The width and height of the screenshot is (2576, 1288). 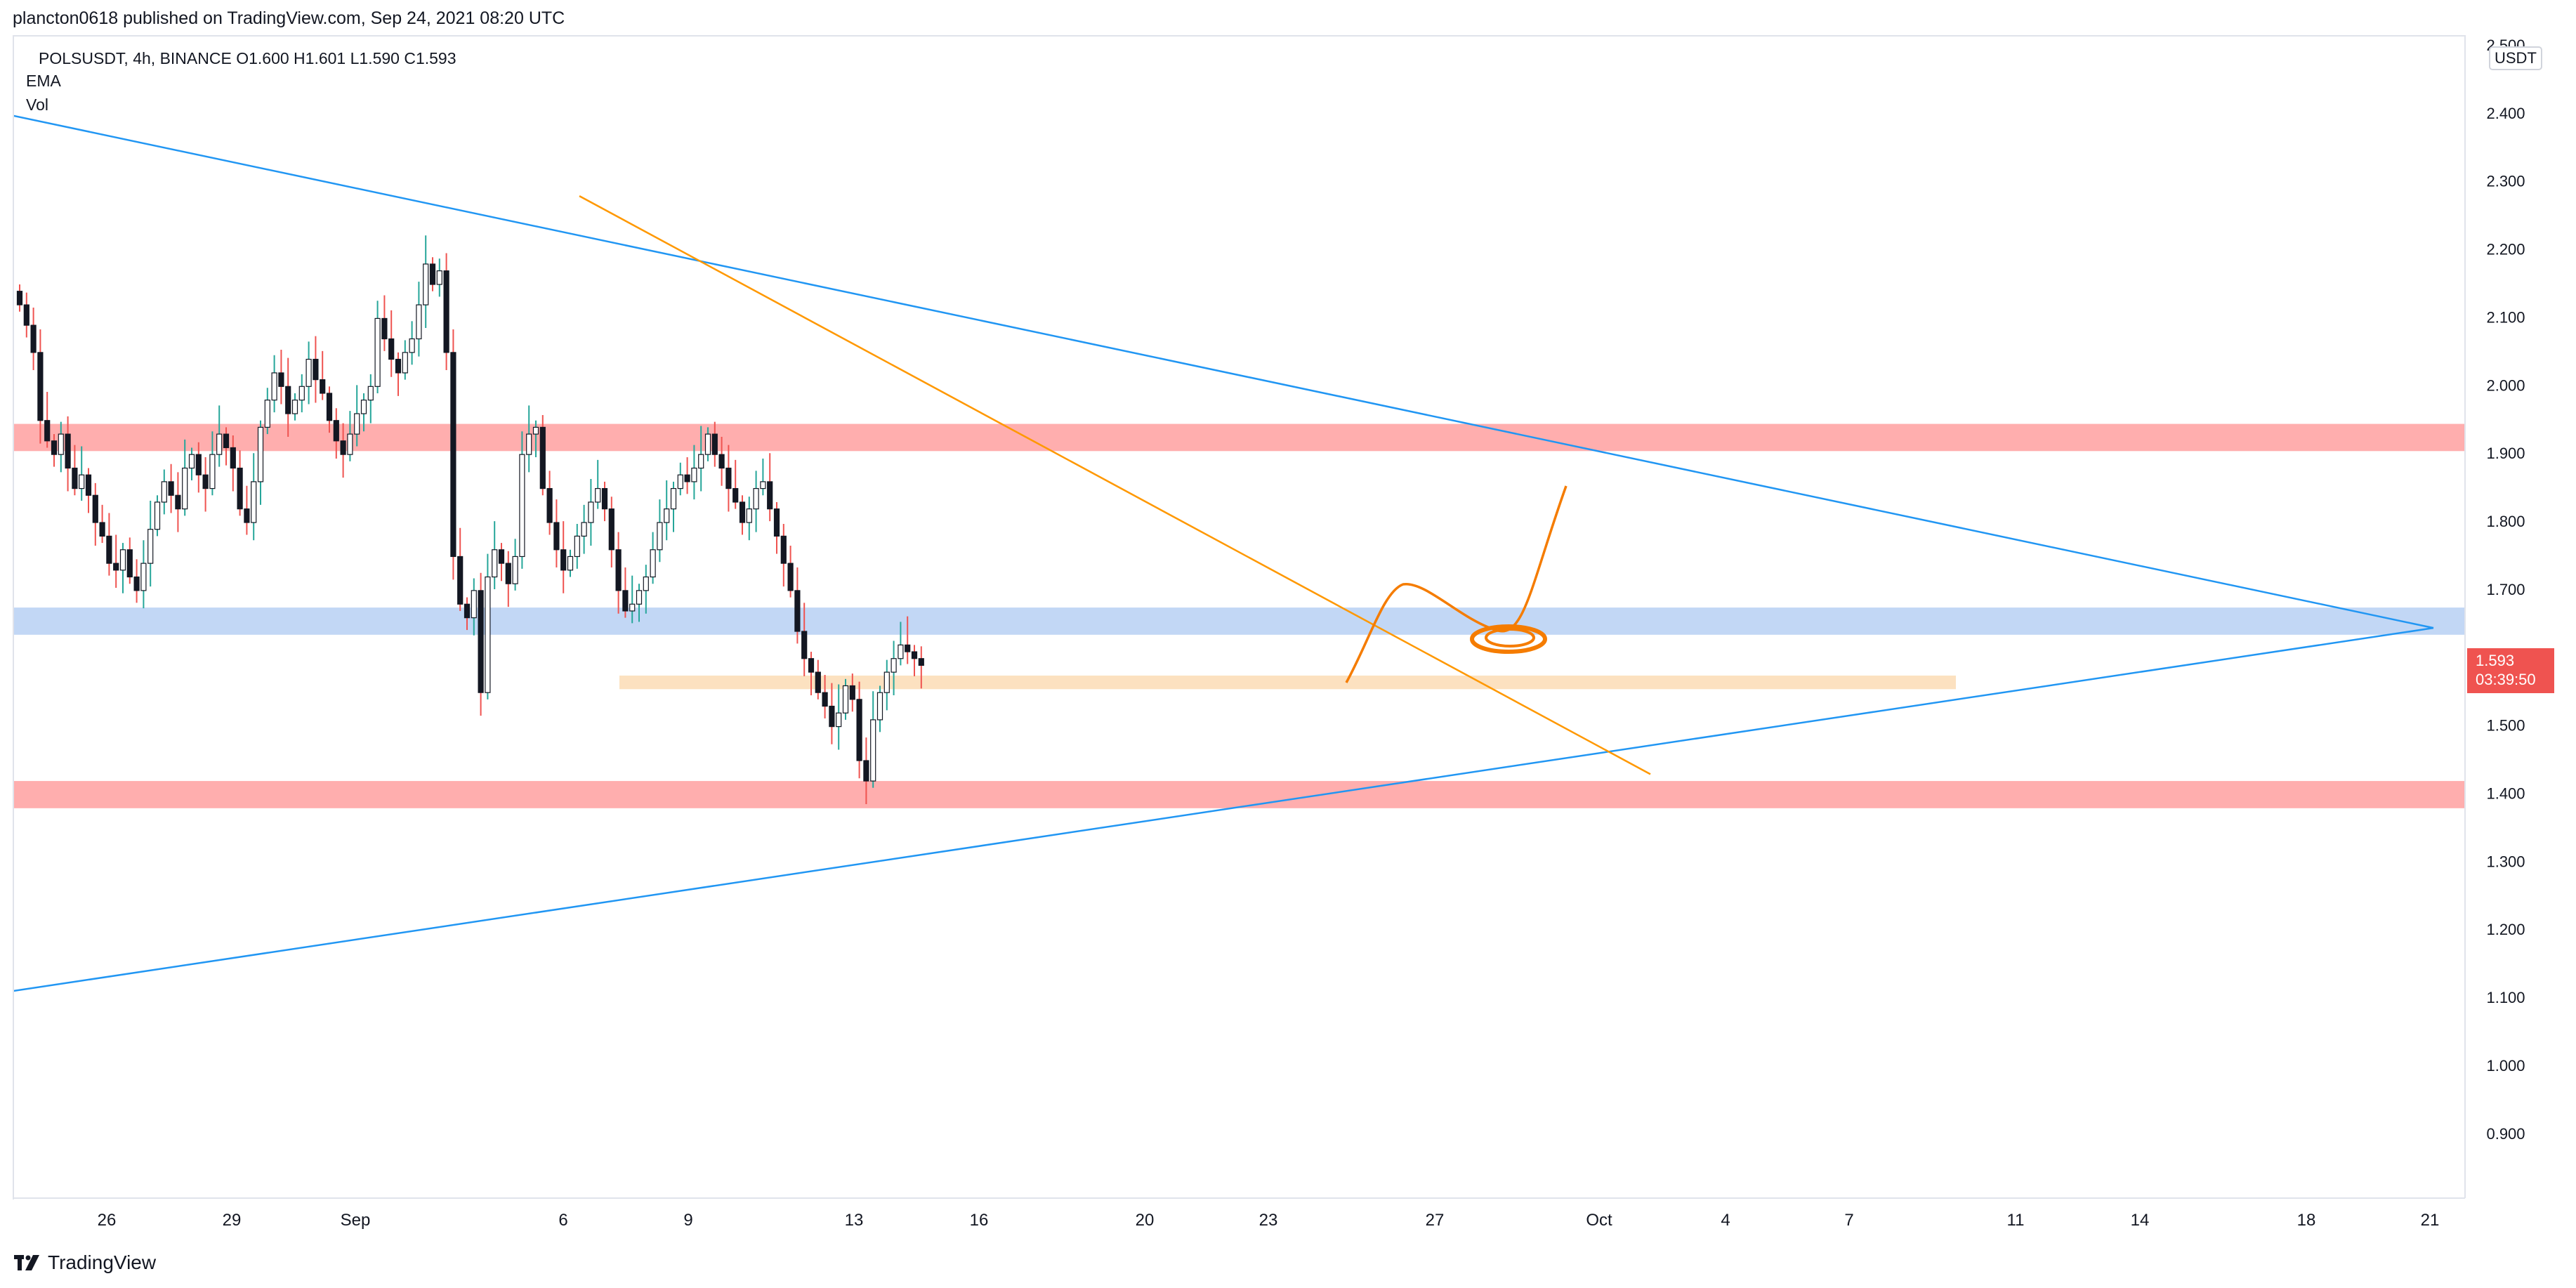 I want to click on target-circle-drawing, so click(x=1508, y=639).